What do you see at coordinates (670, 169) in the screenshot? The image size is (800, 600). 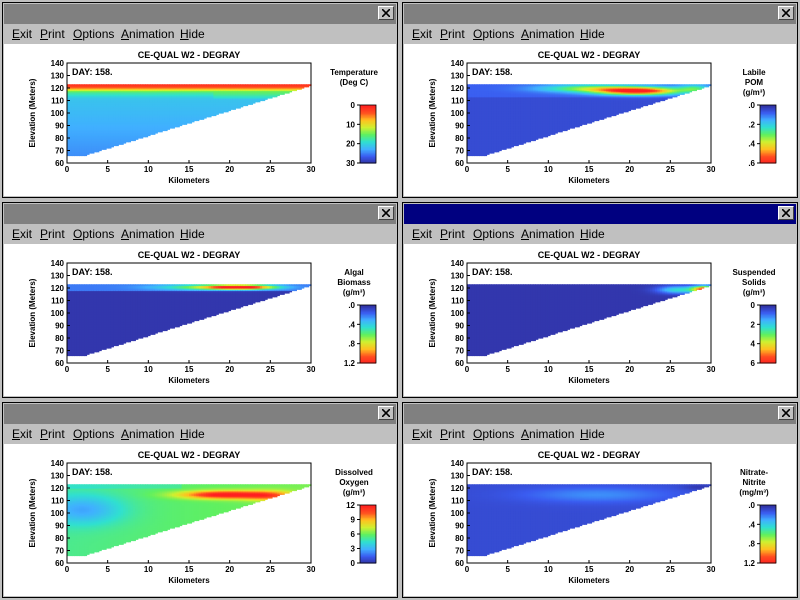 I see `x-tick-label: 25` at bounding box center [670, 169].